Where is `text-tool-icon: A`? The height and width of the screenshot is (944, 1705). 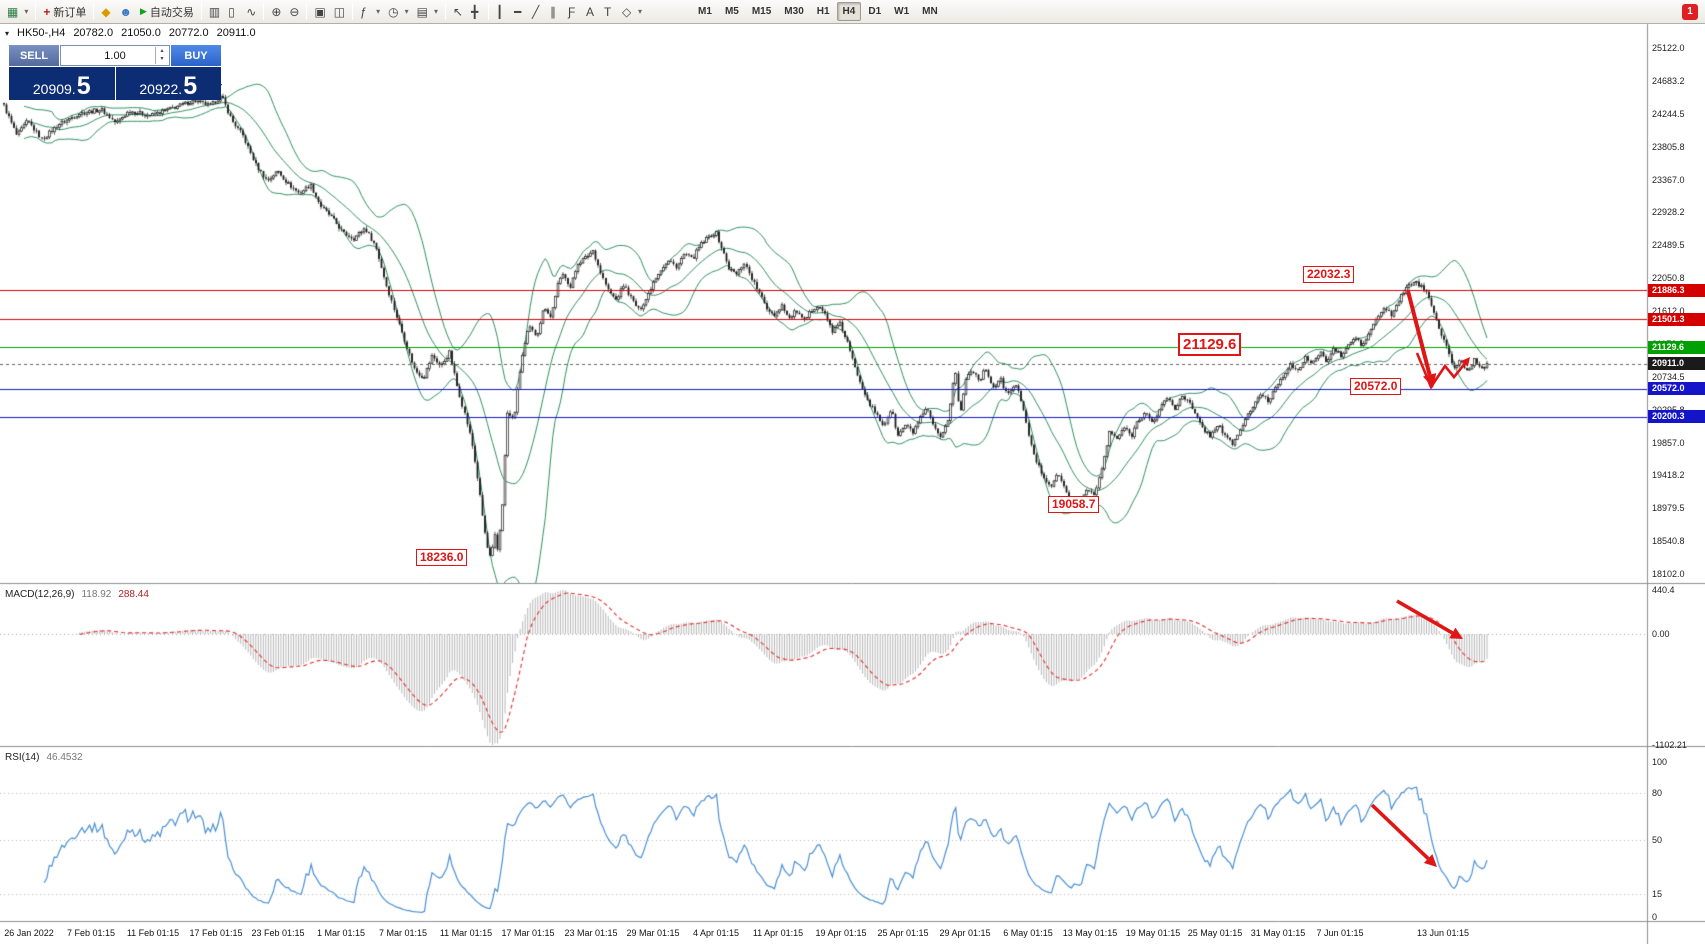
text-tool-icon: A is located at coordinates (590, 11).